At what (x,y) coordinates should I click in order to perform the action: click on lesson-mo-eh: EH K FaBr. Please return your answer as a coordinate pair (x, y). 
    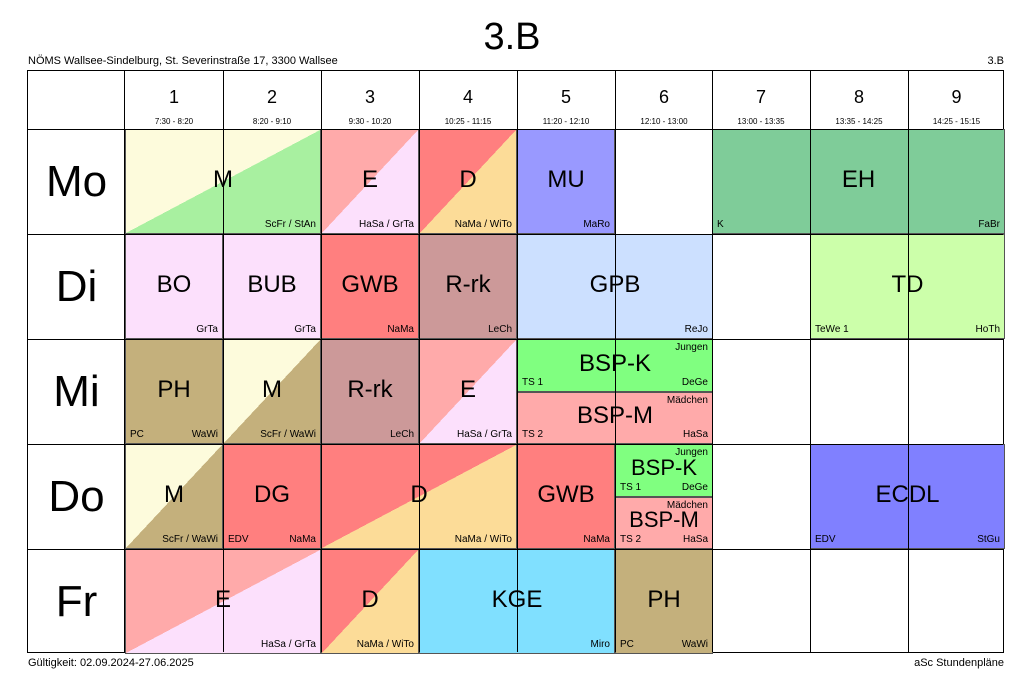
    Looking at the image, I should click on (858, 181).